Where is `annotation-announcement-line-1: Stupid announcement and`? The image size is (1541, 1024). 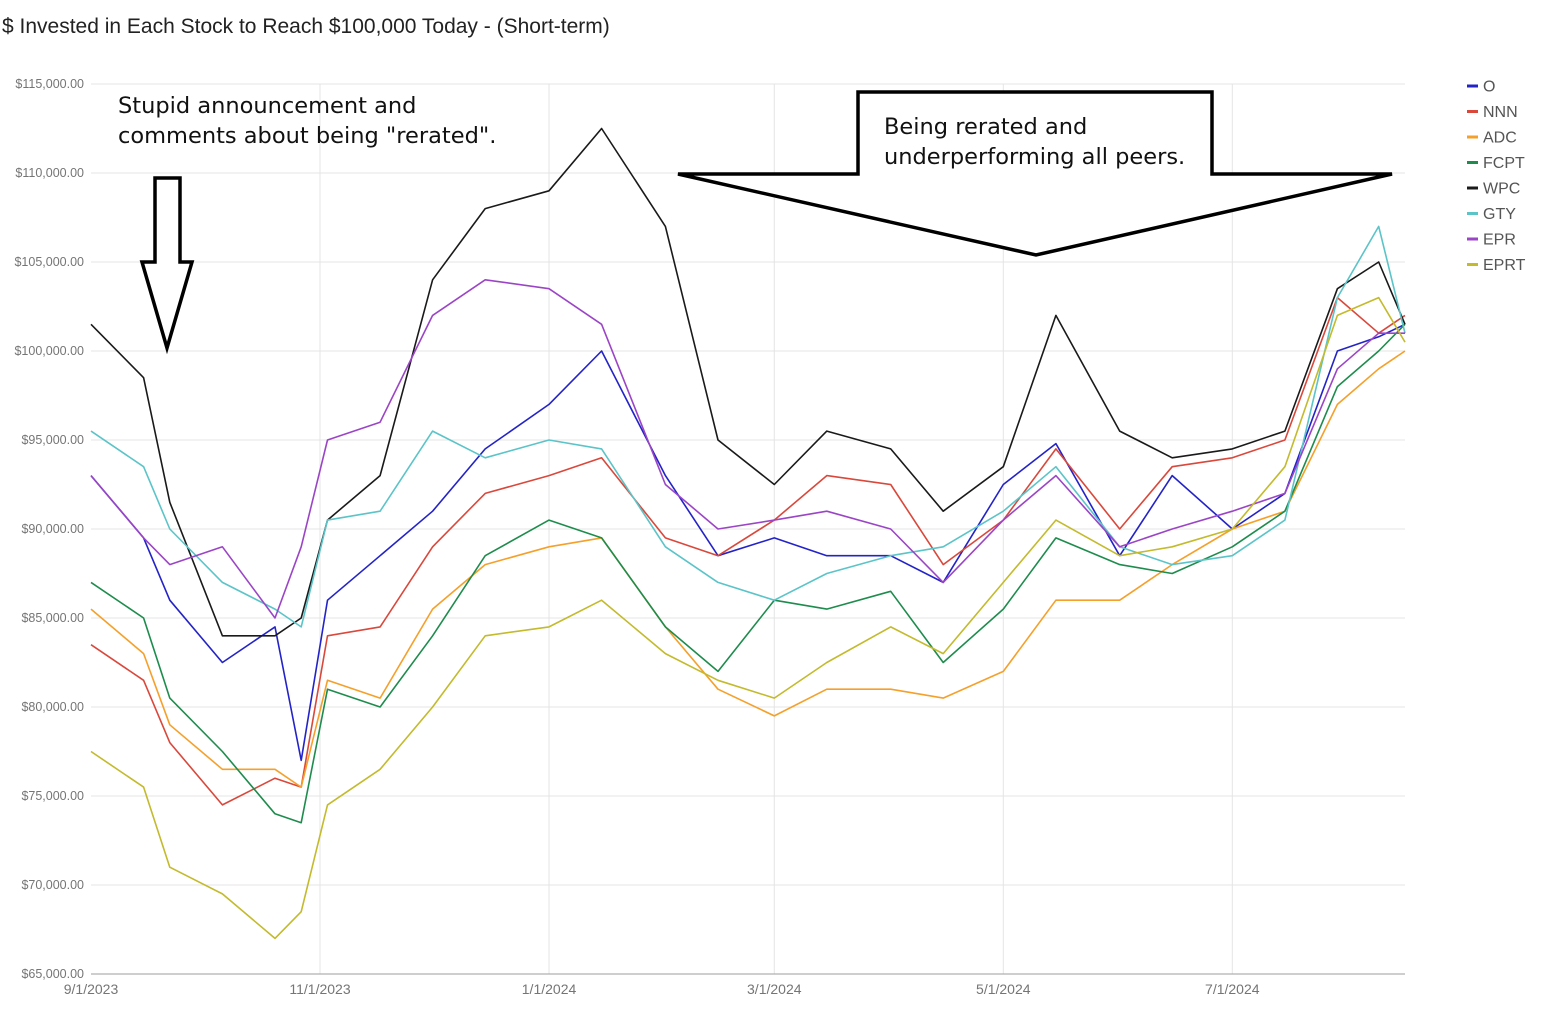
annotation-announcement-line-1: Stupid announcement and is located at coordinates (267, 106).